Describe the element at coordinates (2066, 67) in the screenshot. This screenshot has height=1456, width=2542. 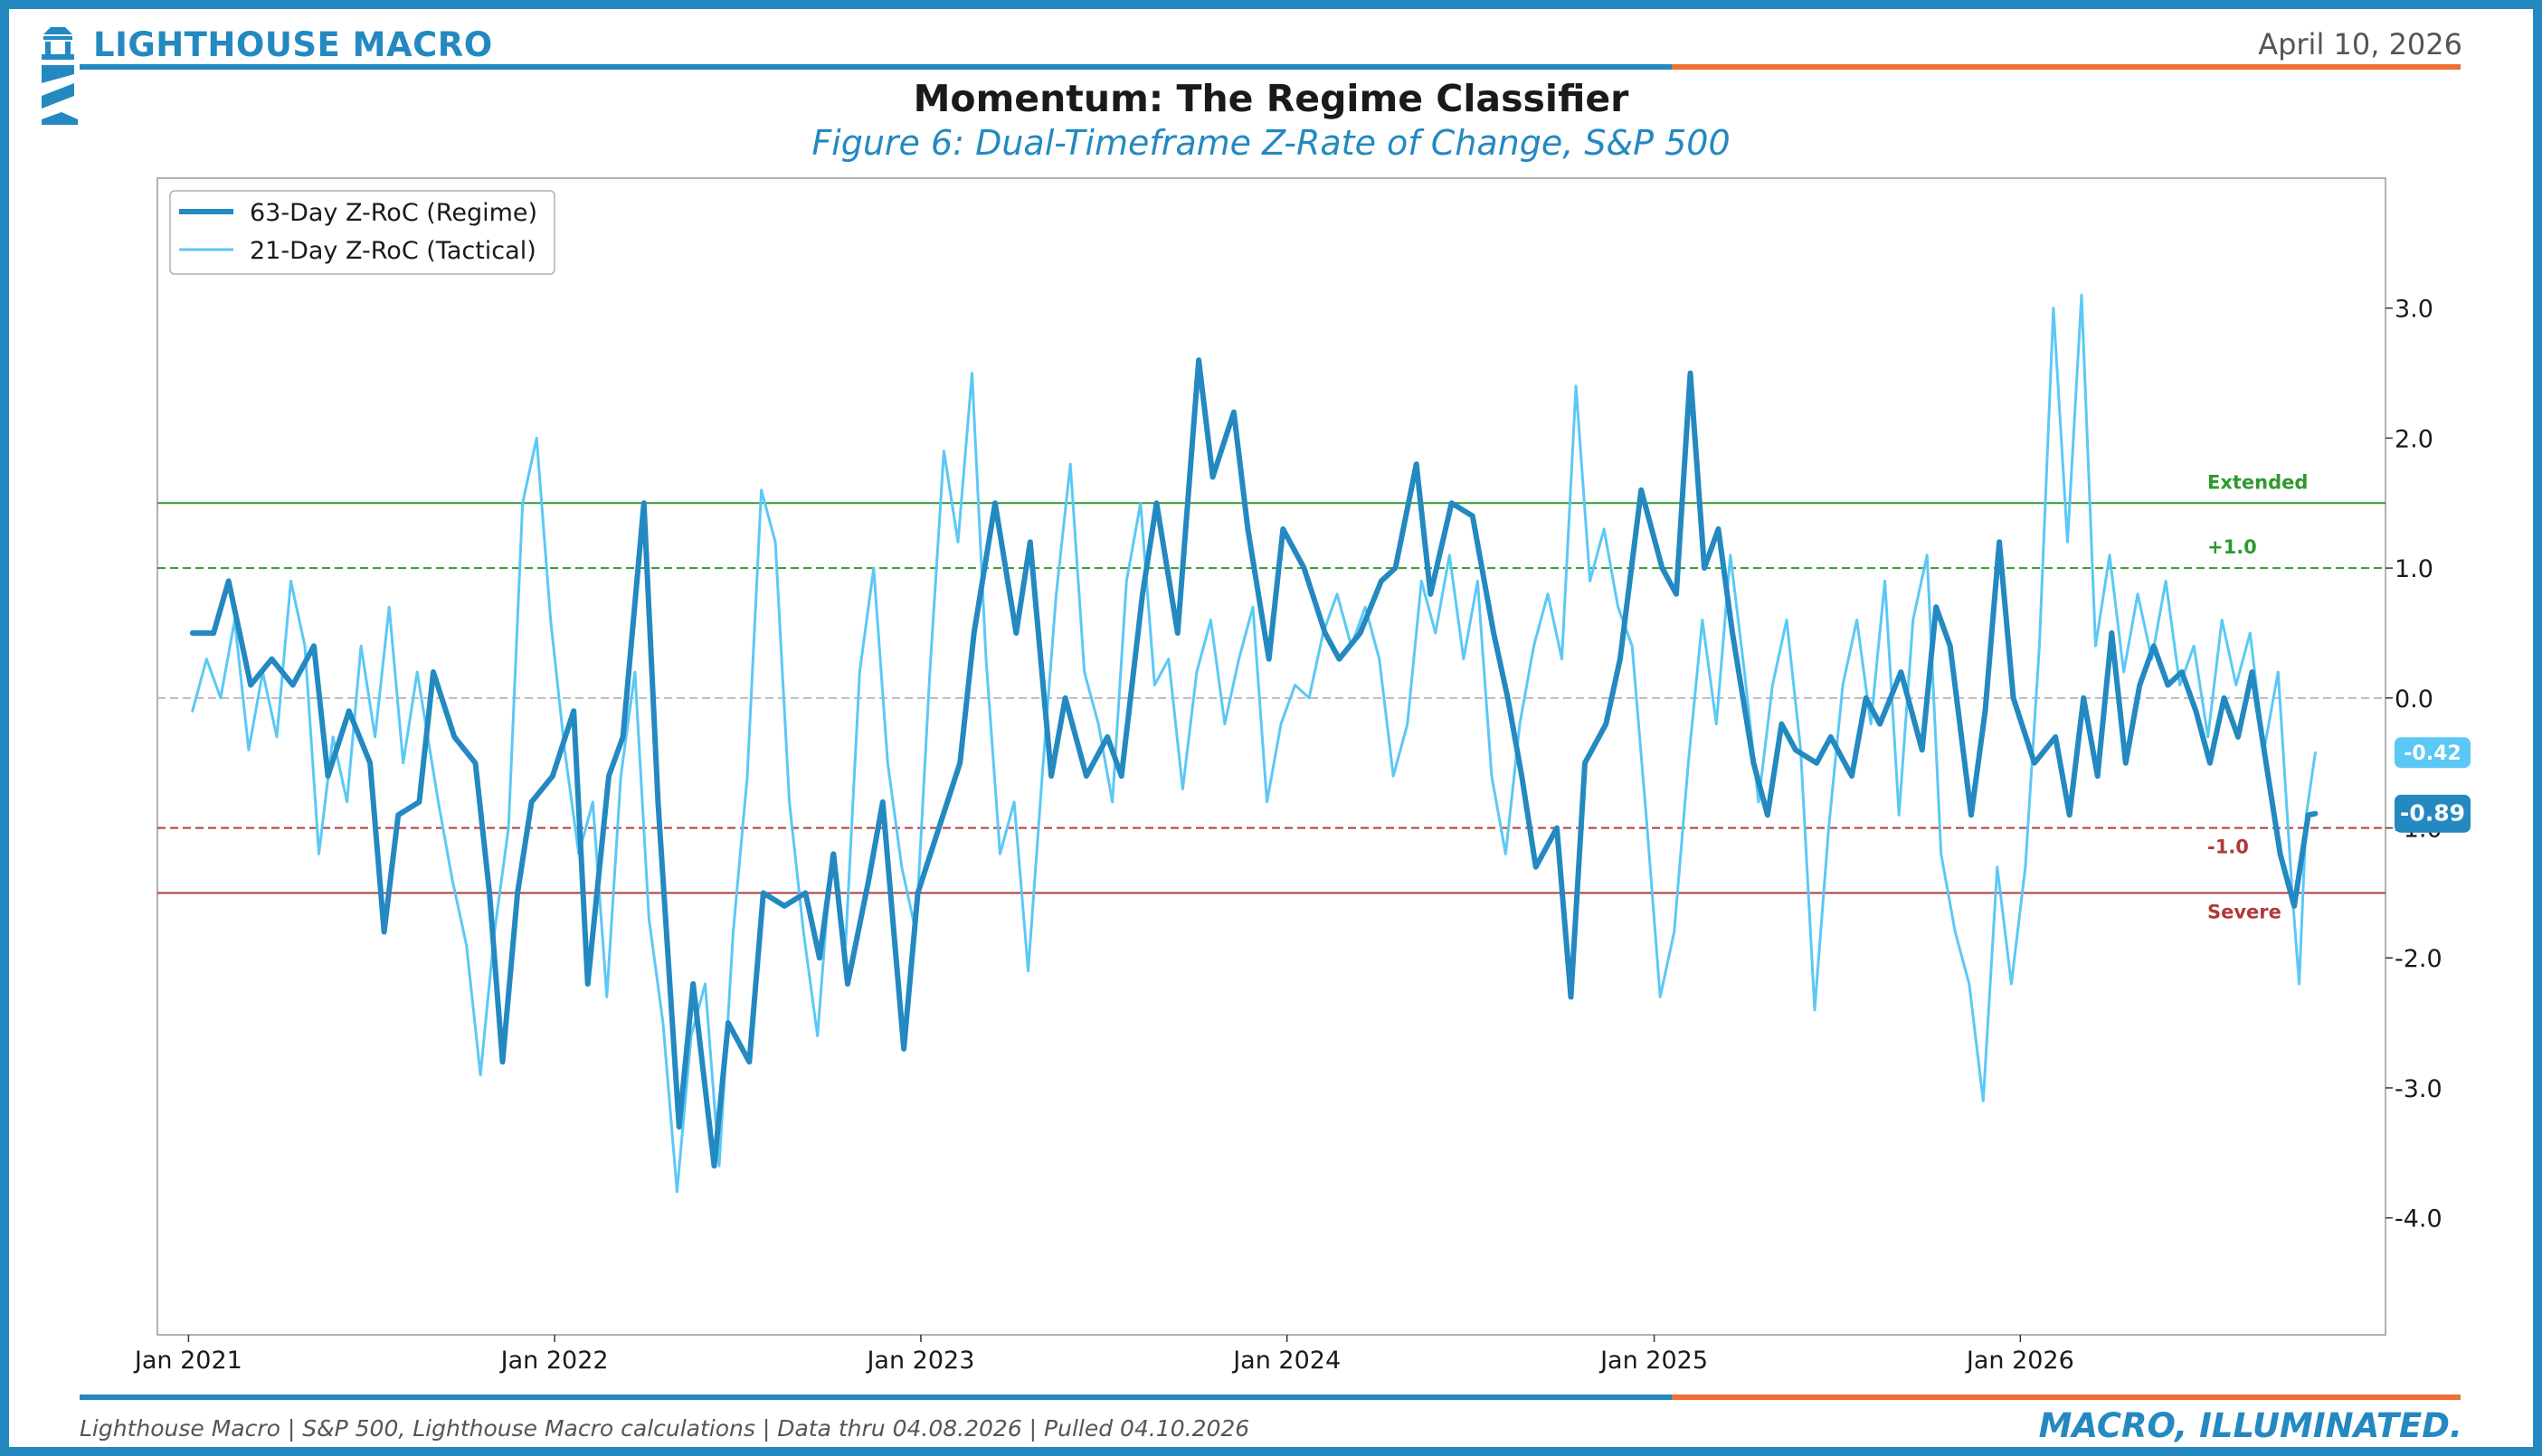
I see `header-rule-orange` at that location.